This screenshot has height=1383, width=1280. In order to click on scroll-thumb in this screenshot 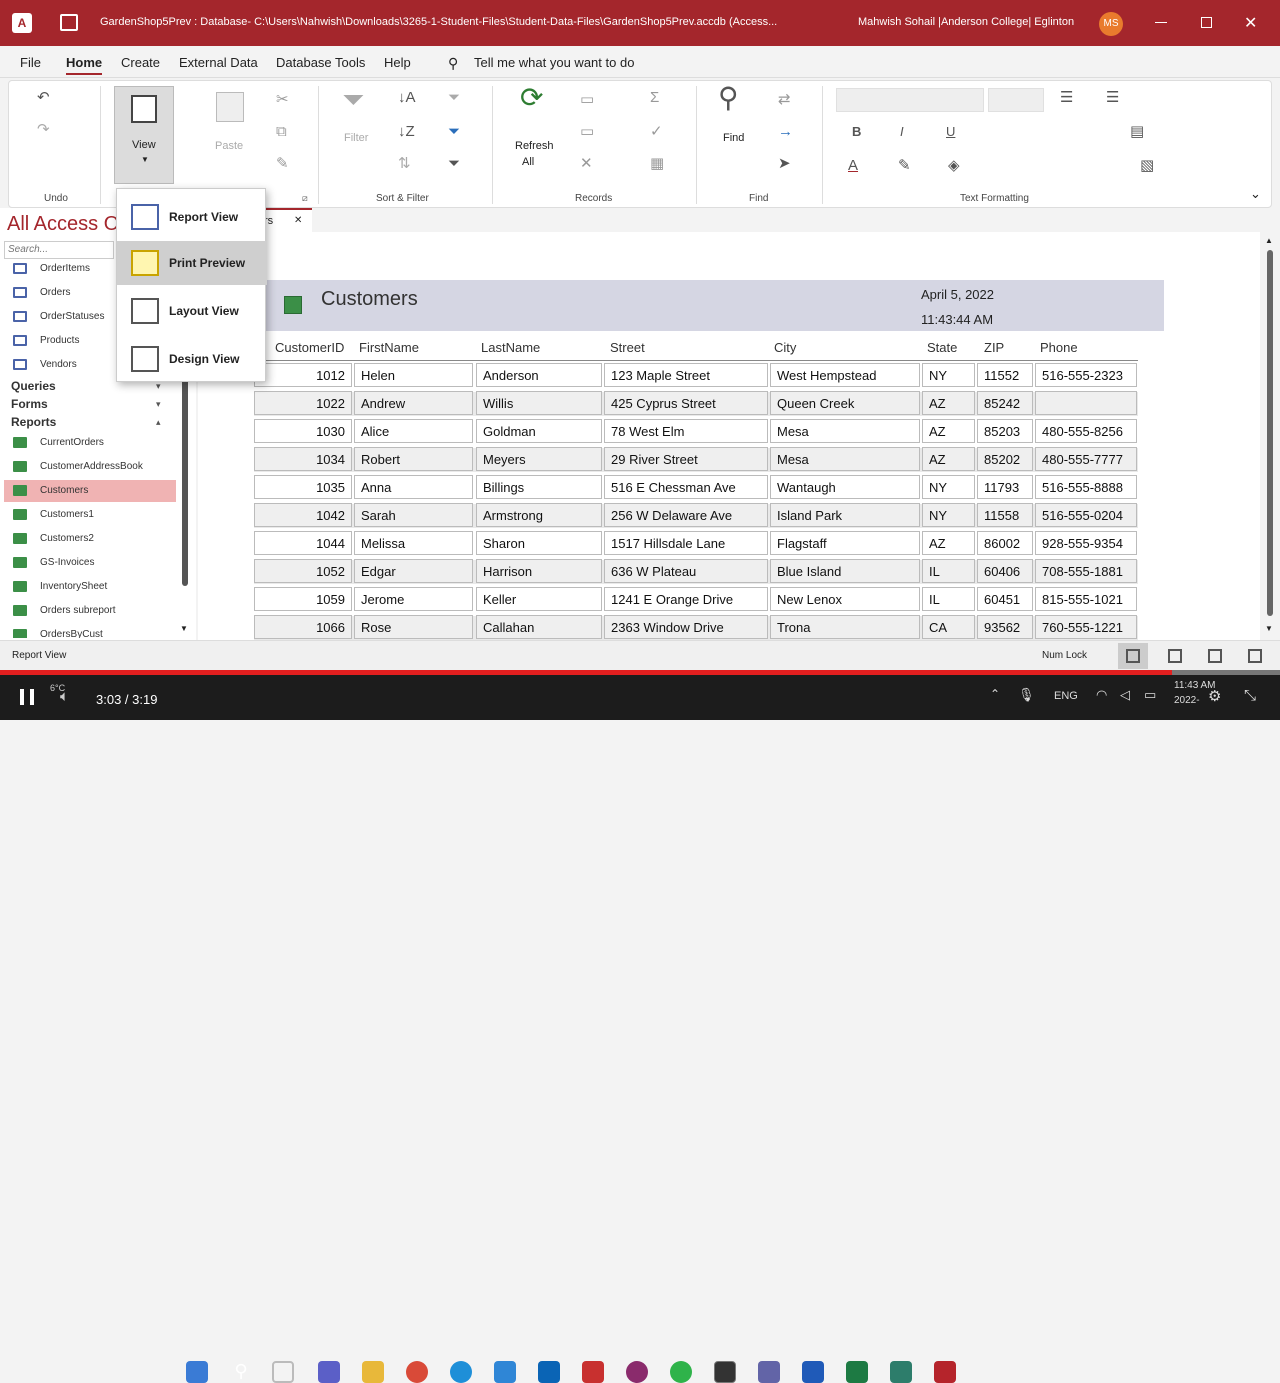, I will do `click(1270, 433)`.